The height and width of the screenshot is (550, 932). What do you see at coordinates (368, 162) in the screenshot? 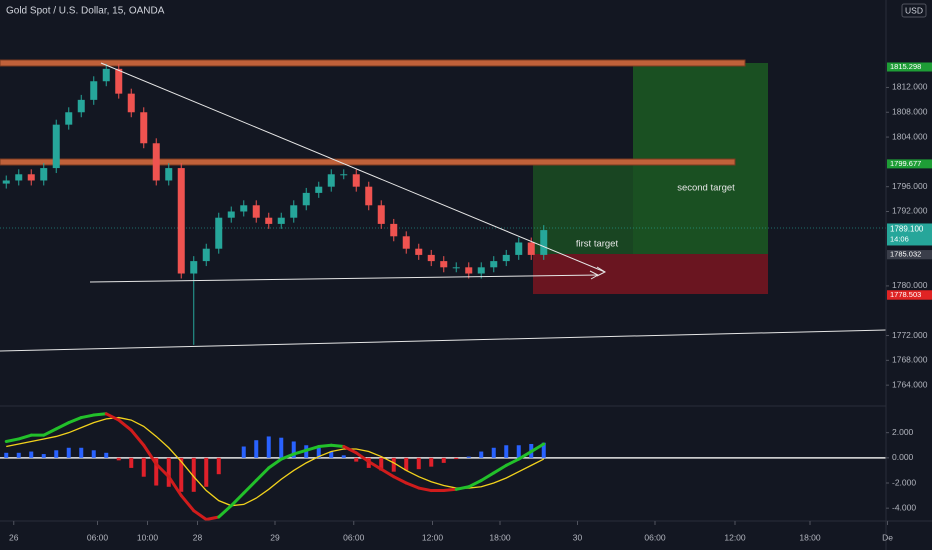
I see `resistance-zone` at bounding box center [368, 162].